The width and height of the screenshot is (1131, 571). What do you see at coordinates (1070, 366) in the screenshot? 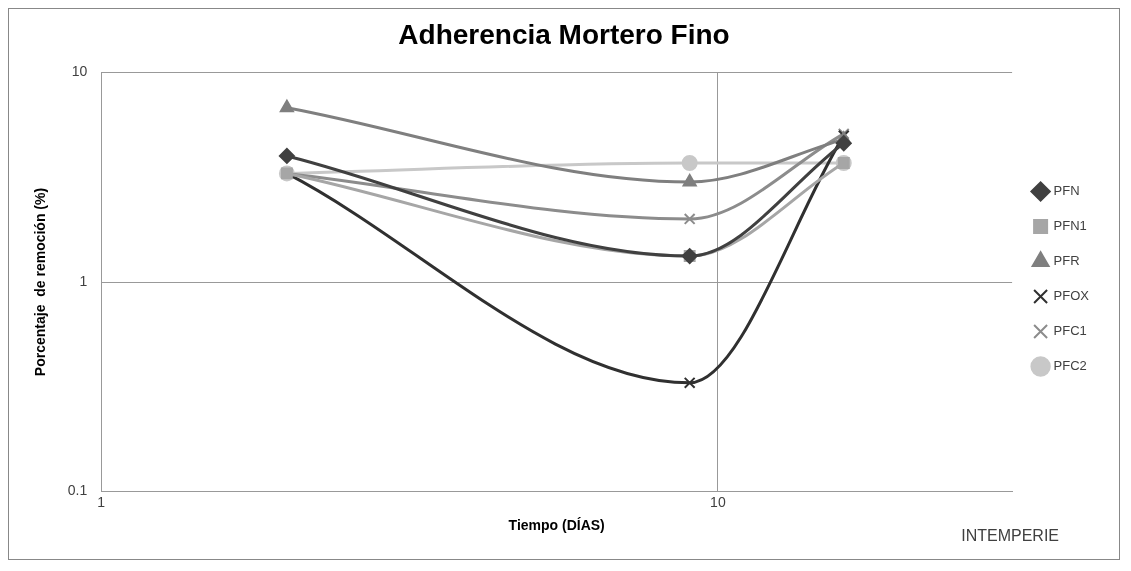
I see `legend-label: PFC2` at bounding box center [1070, 366].